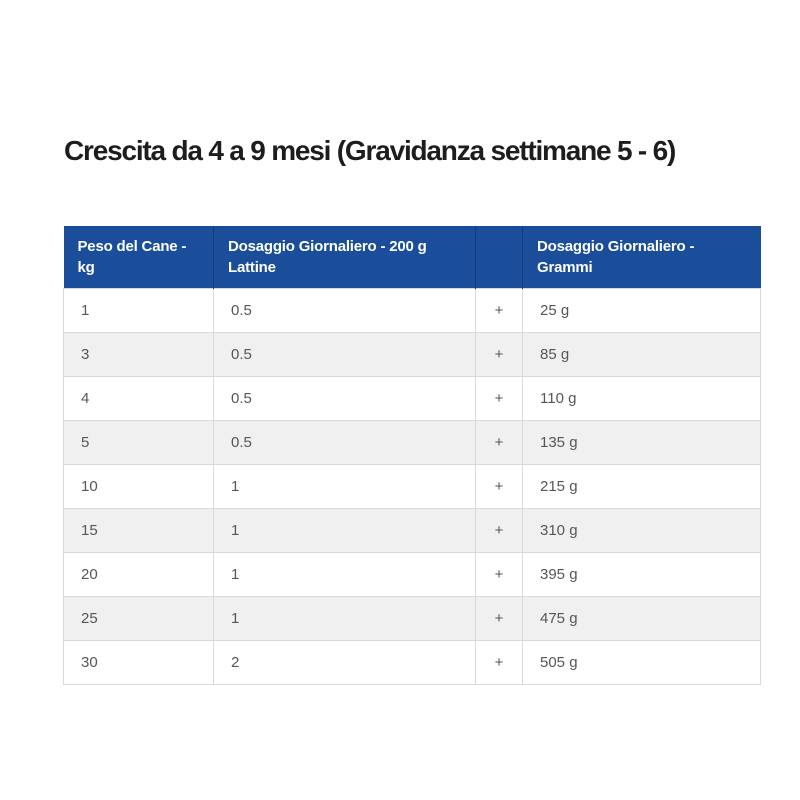 The image size is (800, 800). Describe the element at coordinates (344, 257) in the screenshot. I see `header-cell-lattine: Dosaggio Giornaliero - 200 g Lattine` at that location.